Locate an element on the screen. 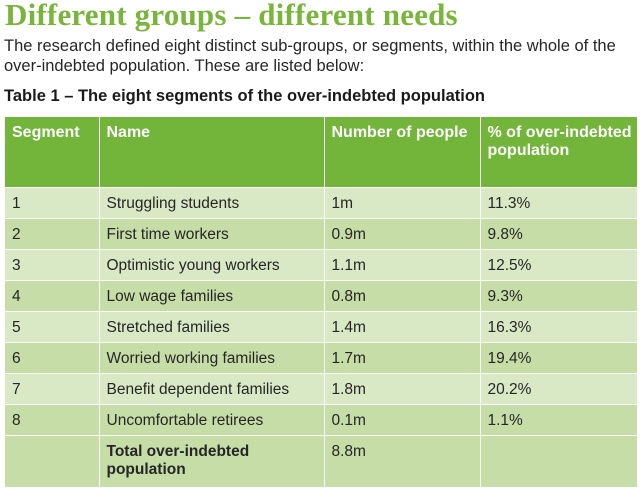 The image size is (640, 489). cell-percent: 20.2% is located at coordinates (558, 389).